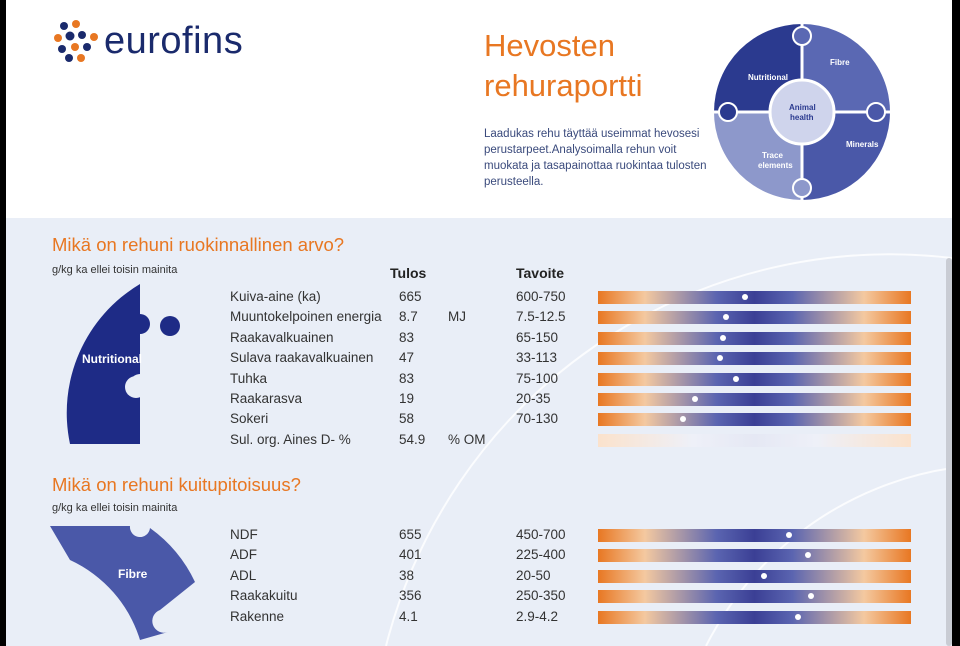 The image size is (960, 646). I want to click on nutrition-value: 58, so click(407, 419).